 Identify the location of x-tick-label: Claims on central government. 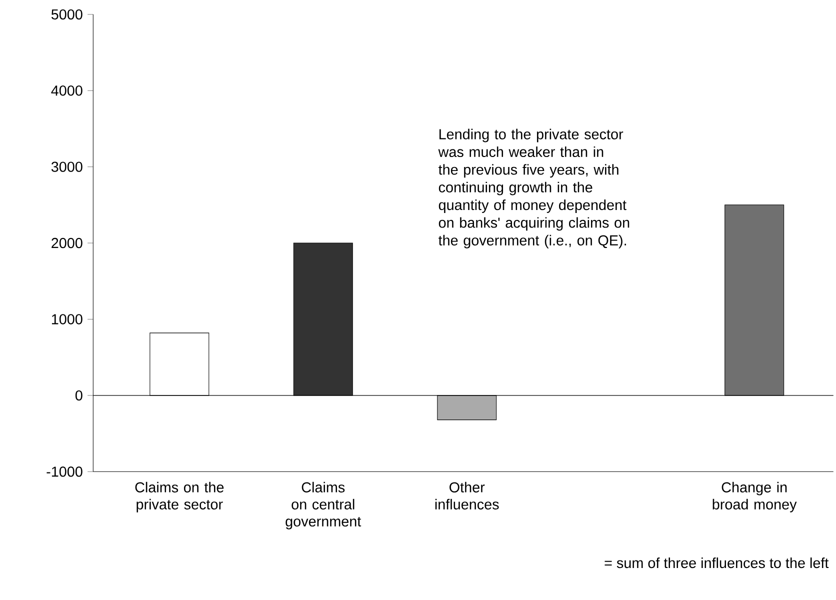
(324, 506).